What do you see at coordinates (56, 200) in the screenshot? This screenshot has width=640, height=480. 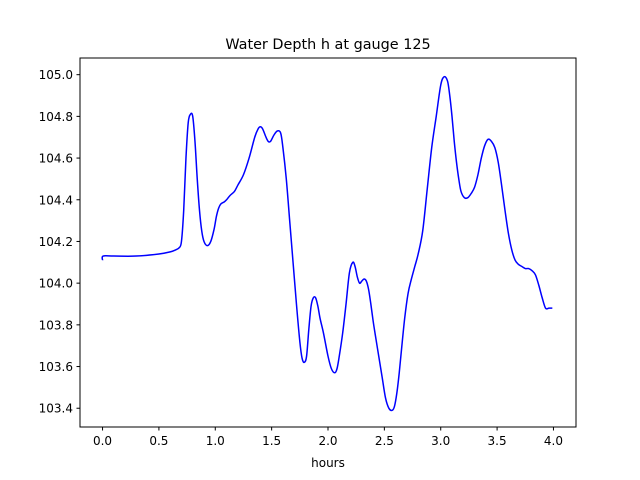 I see `y-tick-label: 104.4` at bounding box center [56, 200].